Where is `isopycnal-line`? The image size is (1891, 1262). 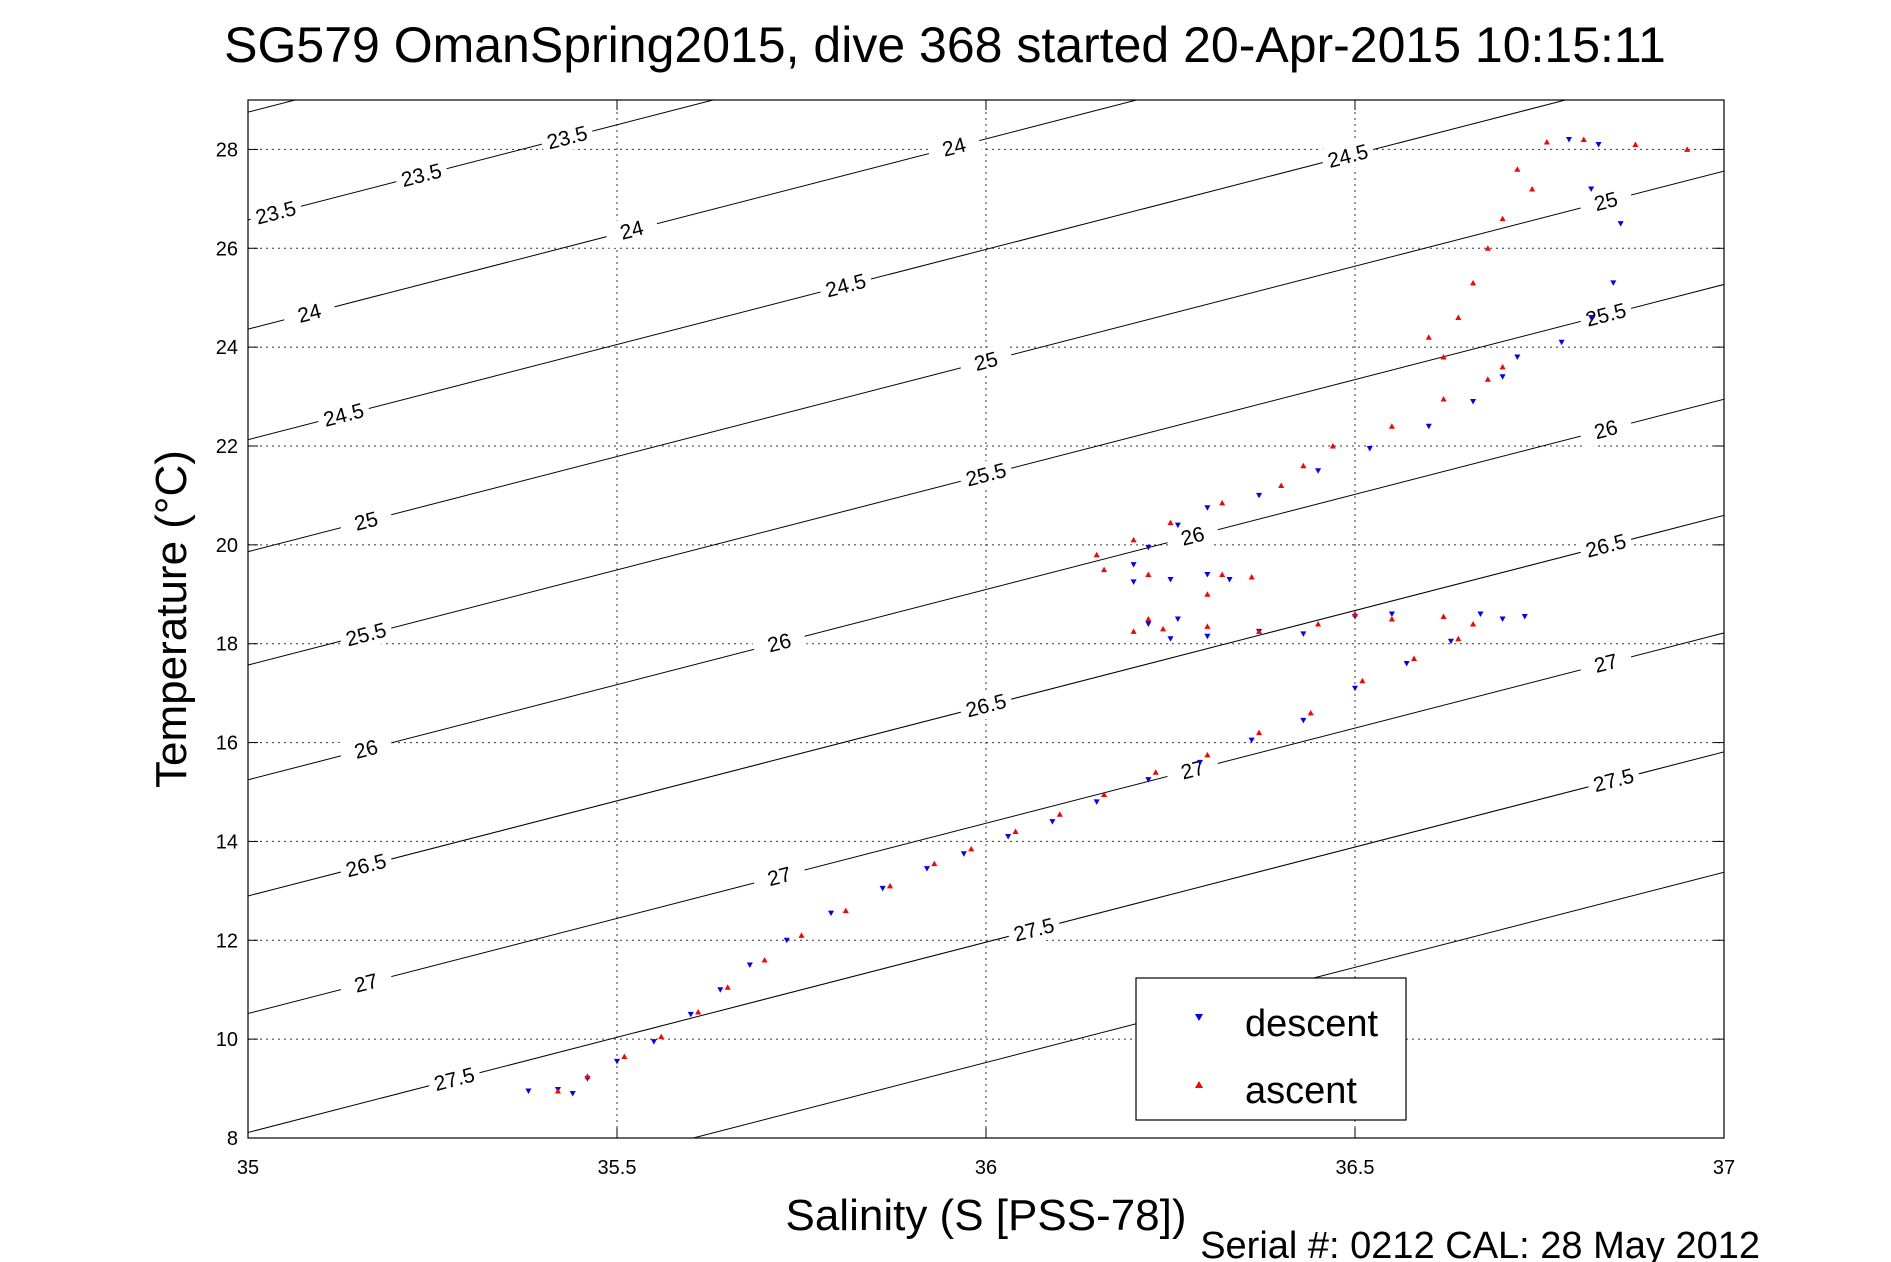
isopycnal-line is located at coordinates (1207, 1004).